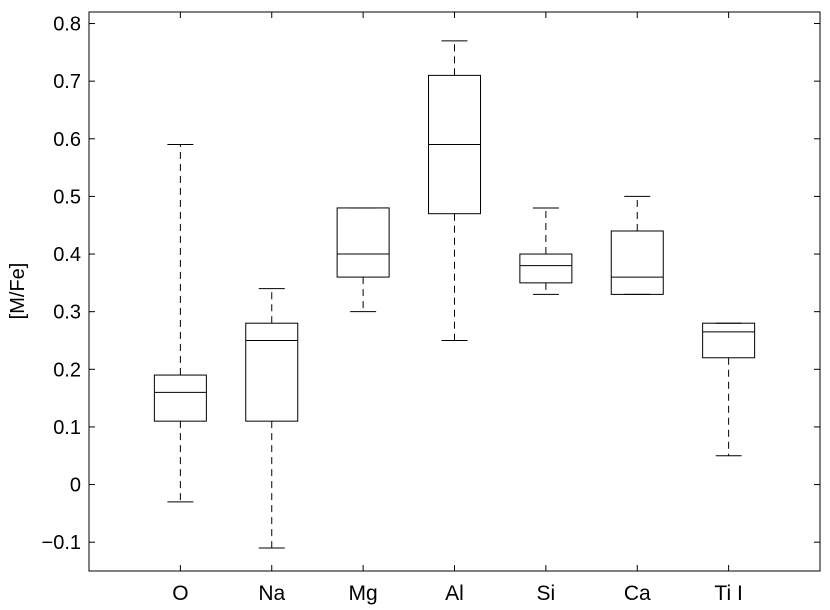 The width and height of the screenshot is (830, 610). What do you see at coordinates (67, 370) in the screenshot?
I see `y-tick-label: 0.2` at bounding box center [67, 370].